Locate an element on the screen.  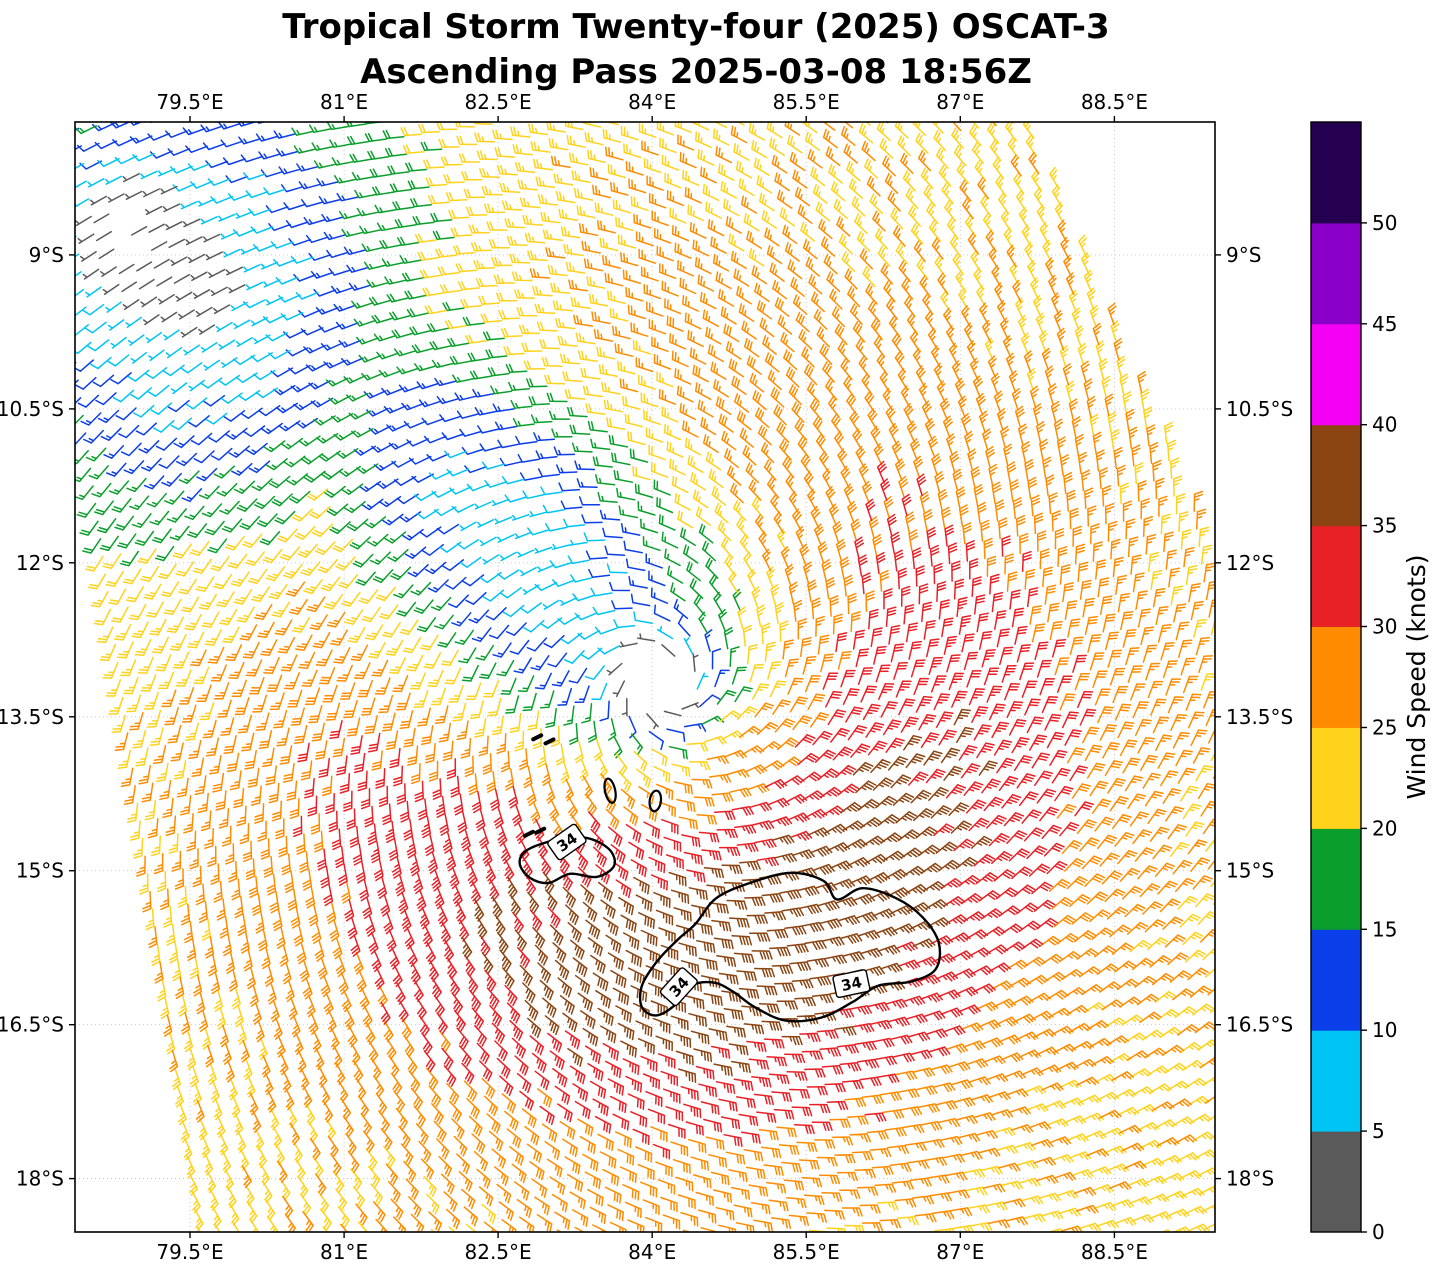
x-tick-label-bottom: 82.5°E is located at coordinates (498, 1252).